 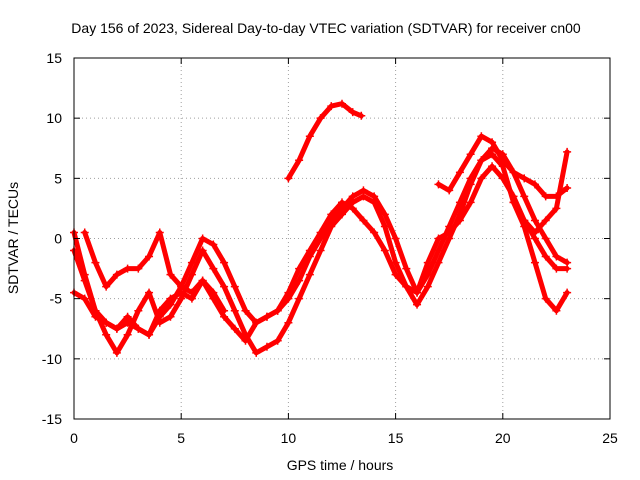 What do you see at coordinates (54, 58) in the screenshot?
I see `y-tick-label: 15` at bounding box center [54, 58].